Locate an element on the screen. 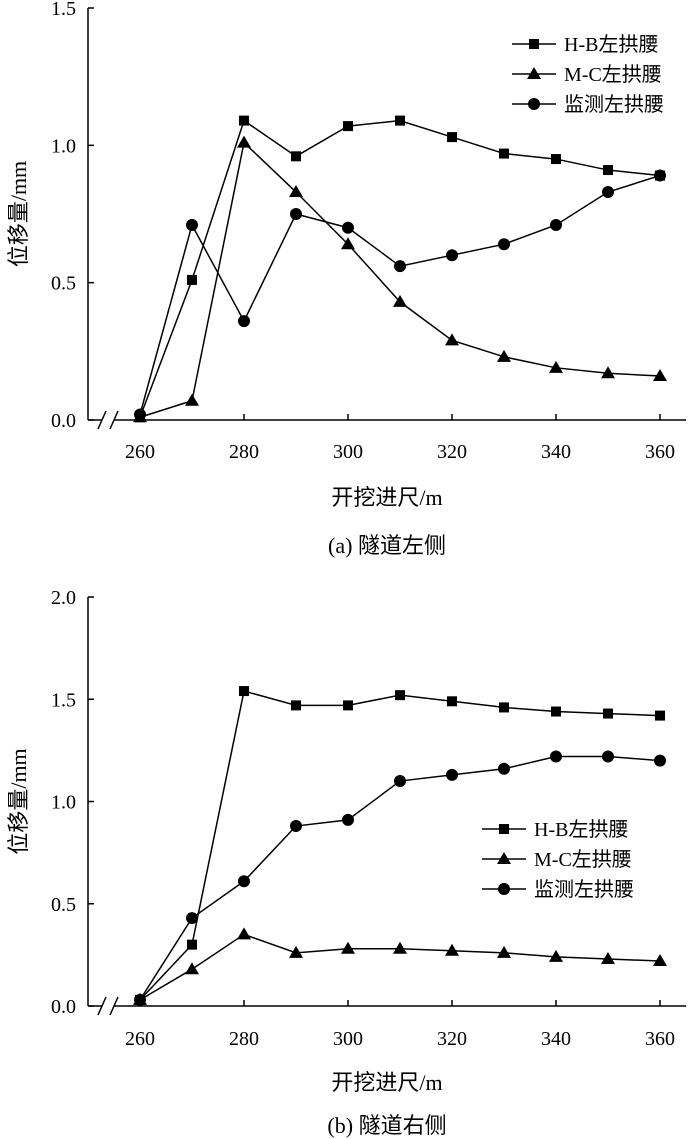 The width and height of the screenshot is (700, 1139). chart-caption: (b) 隧道右侧 is located at coordinates (386, 1125).